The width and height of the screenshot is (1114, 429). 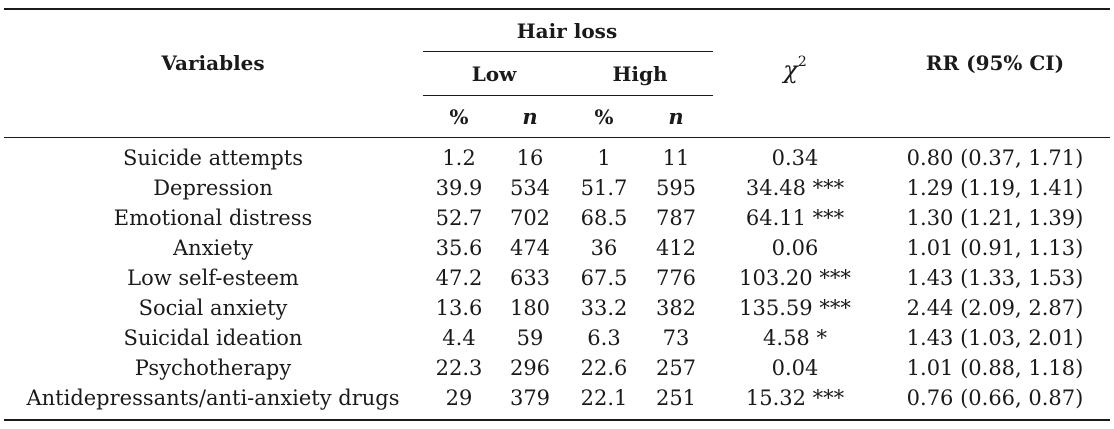 I want to click on cell-low-pct: 52.7, so click(x=459, y=218).